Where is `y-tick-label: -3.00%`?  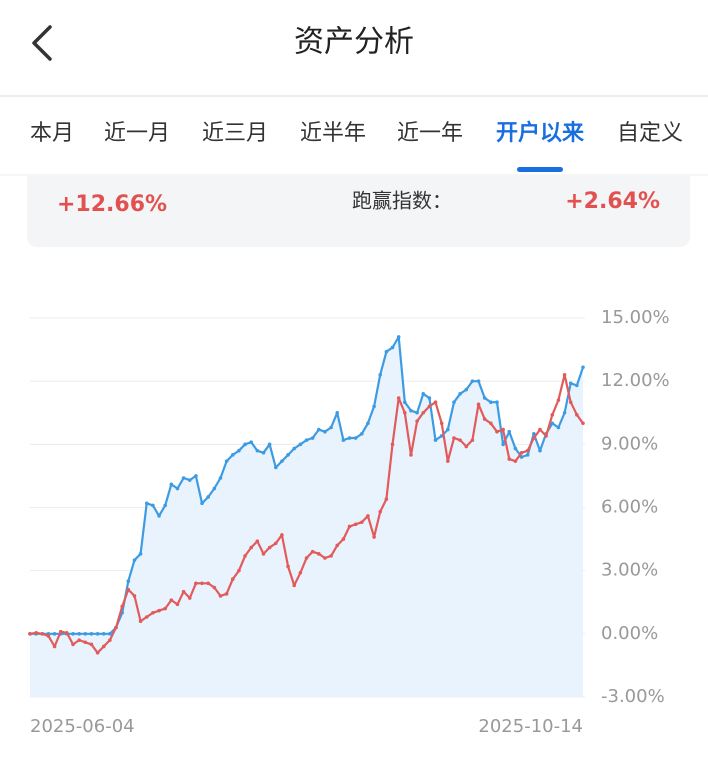 y-tick-label: -3.00% is located at coordinates (633, 696).